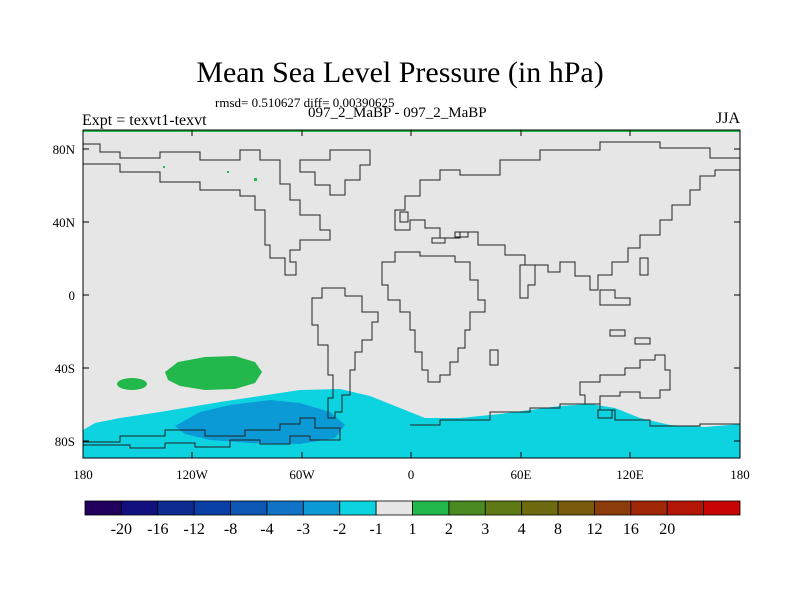  I want to click on colorbar-label-9: 2, so click(449, 529).